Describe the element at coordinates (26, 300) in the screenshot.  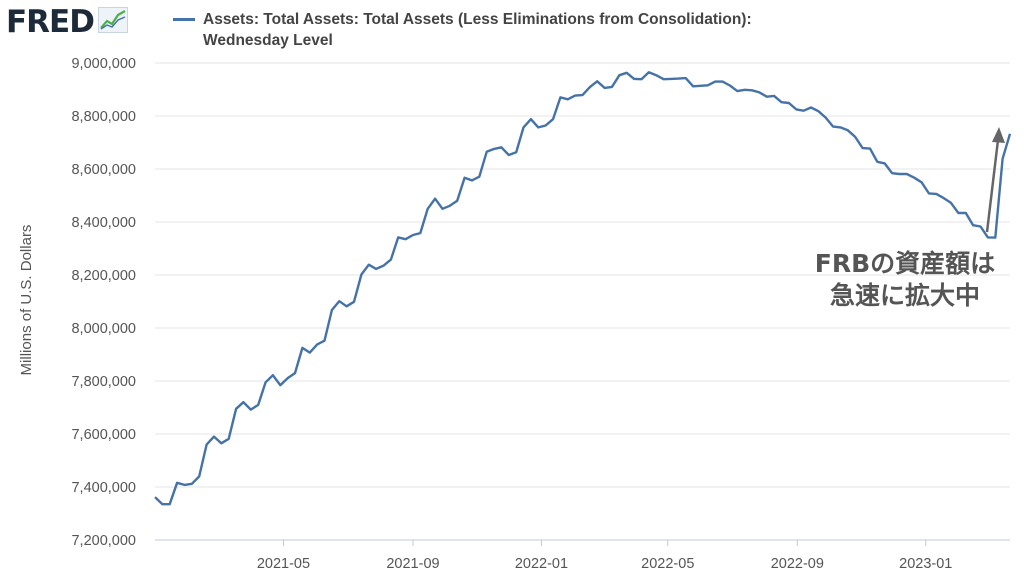
I see `y-axis-label: Millions of U.S. Dollars` at that location.